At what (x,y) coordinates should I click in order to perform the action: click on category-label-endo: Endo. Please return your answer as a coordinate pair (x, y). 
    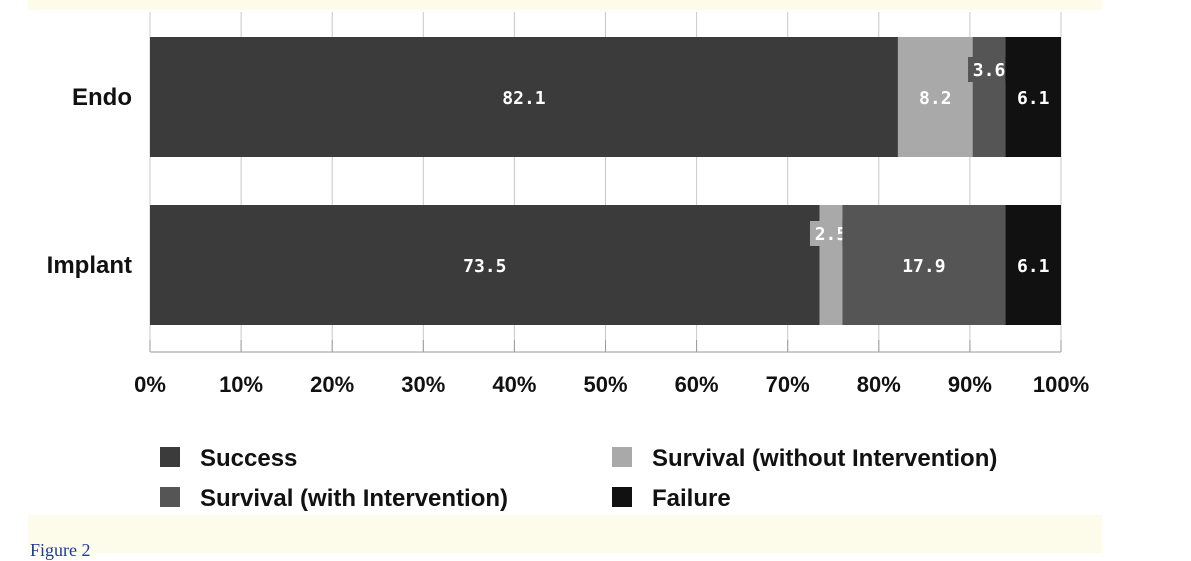
    Looking at the image, I should click on (102, 97).